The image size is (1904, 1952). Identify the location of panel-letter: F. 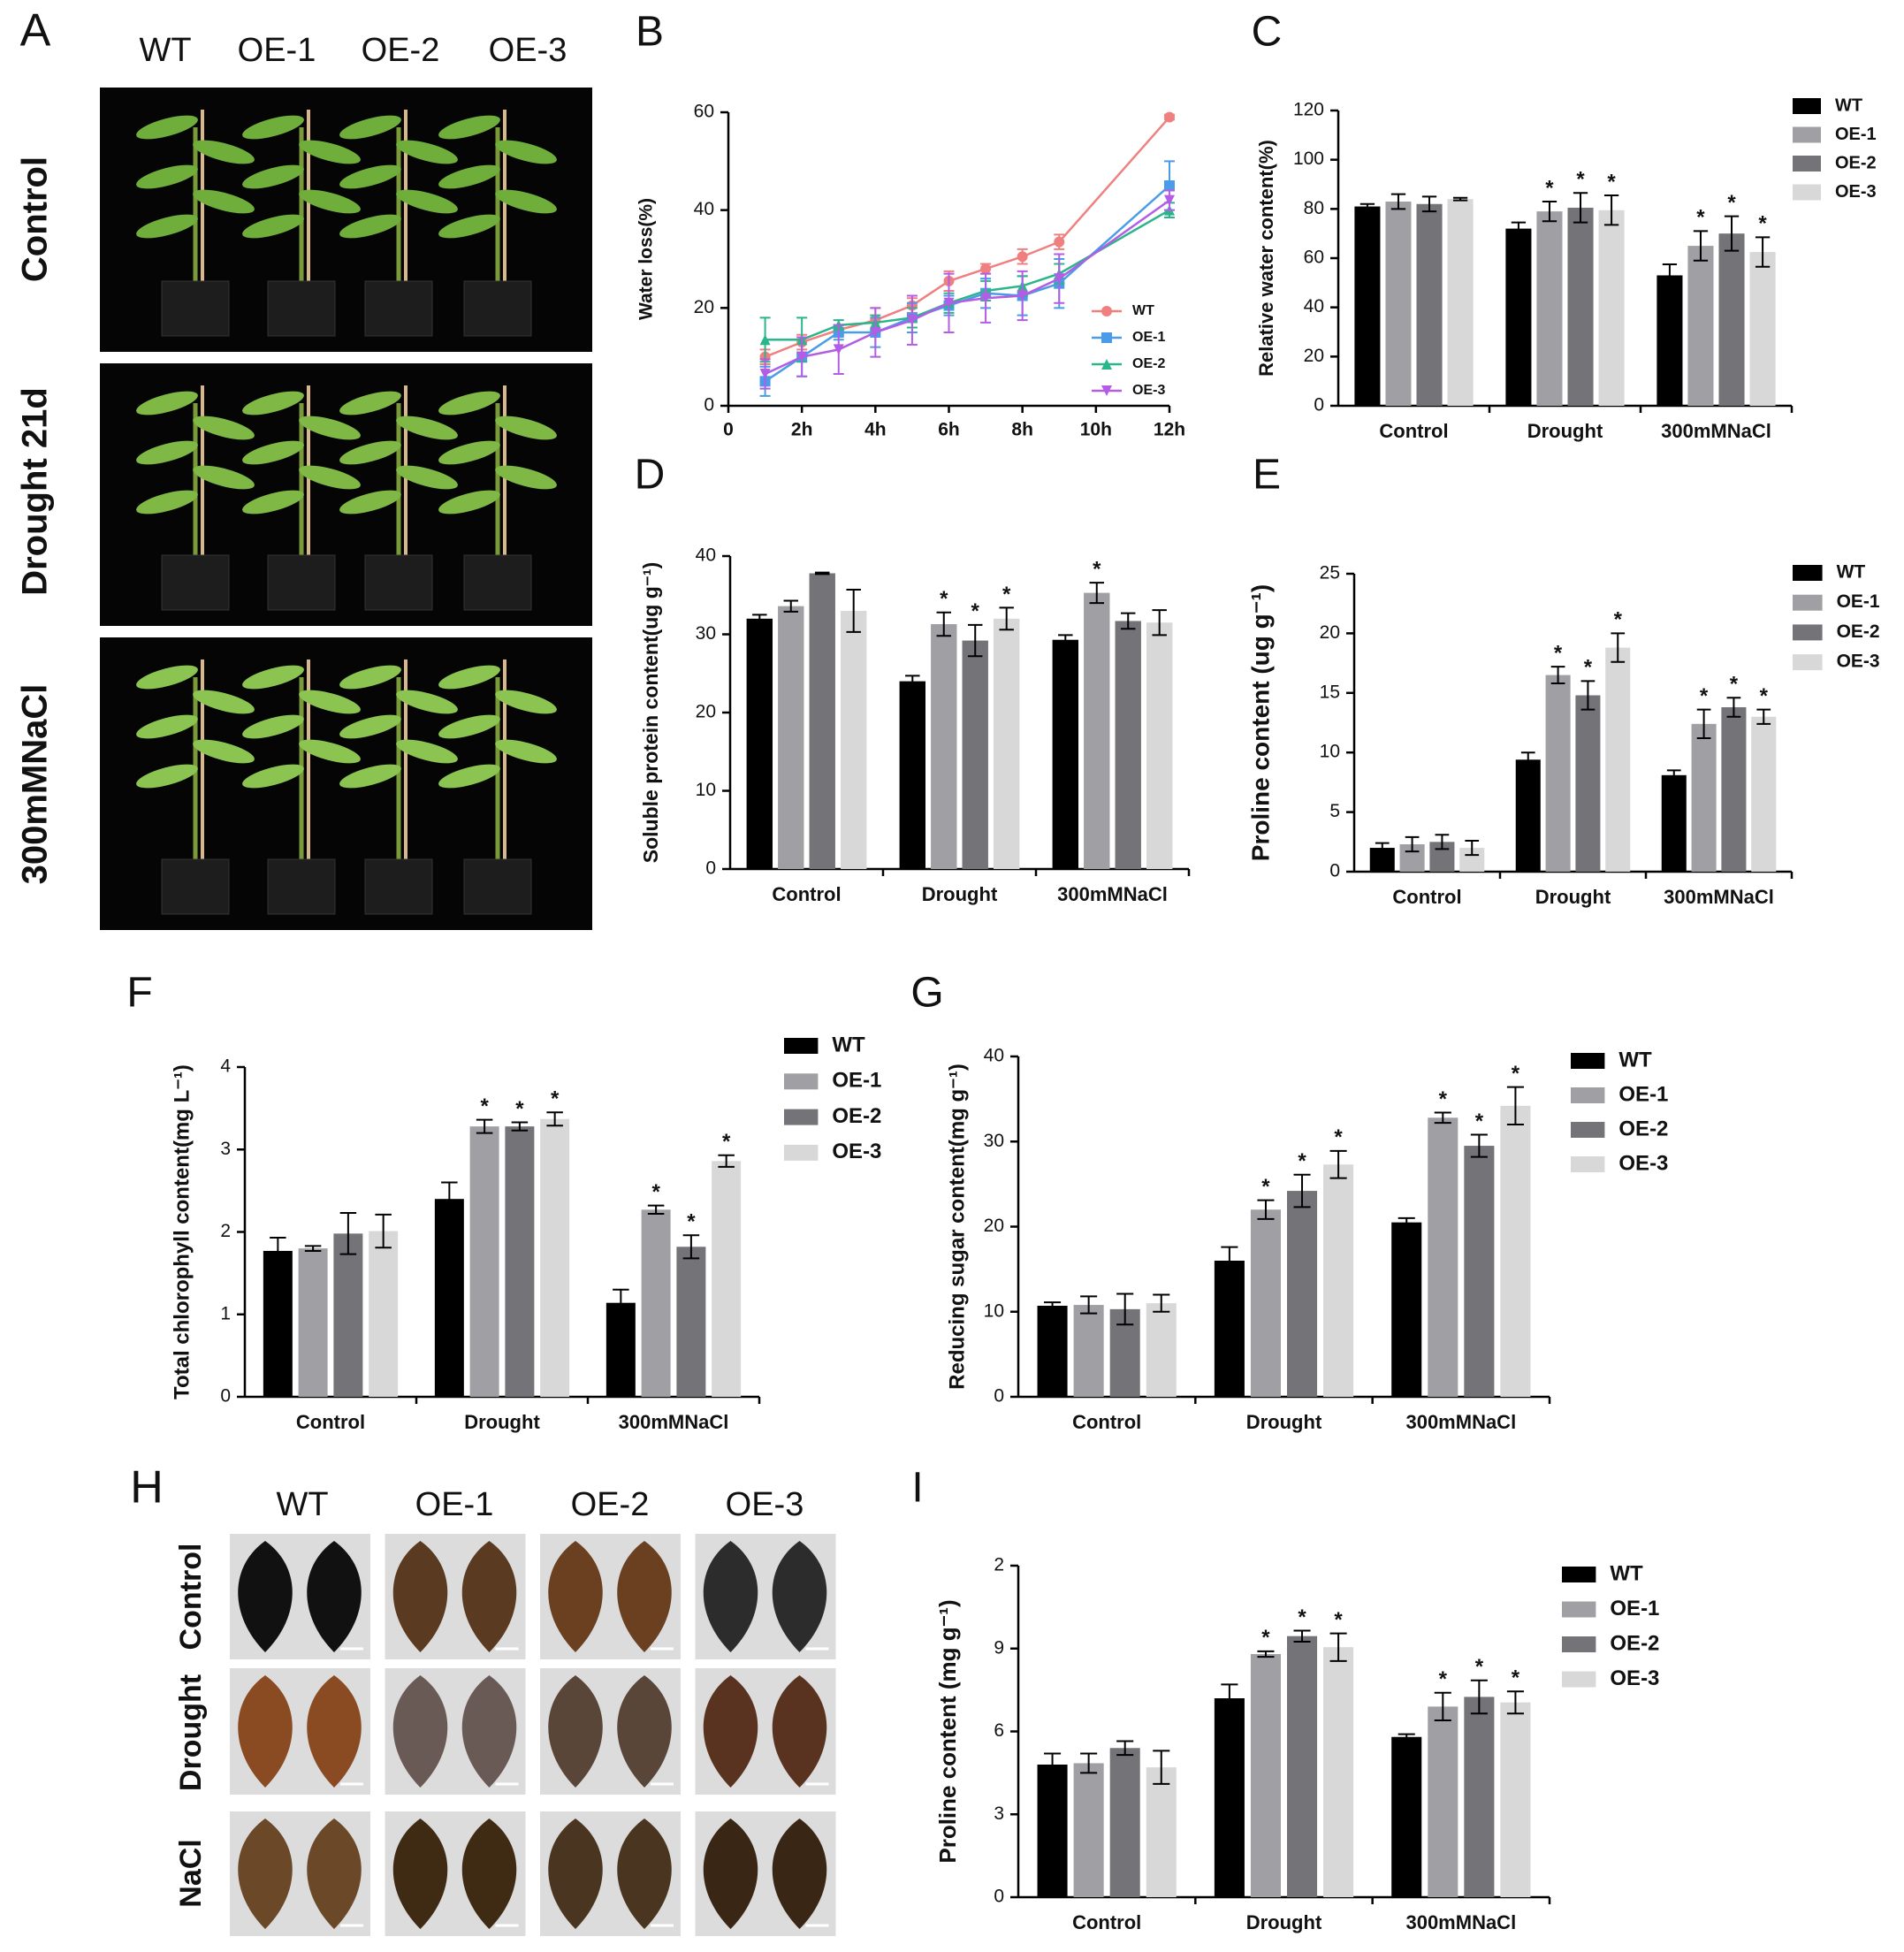
(139, 993).